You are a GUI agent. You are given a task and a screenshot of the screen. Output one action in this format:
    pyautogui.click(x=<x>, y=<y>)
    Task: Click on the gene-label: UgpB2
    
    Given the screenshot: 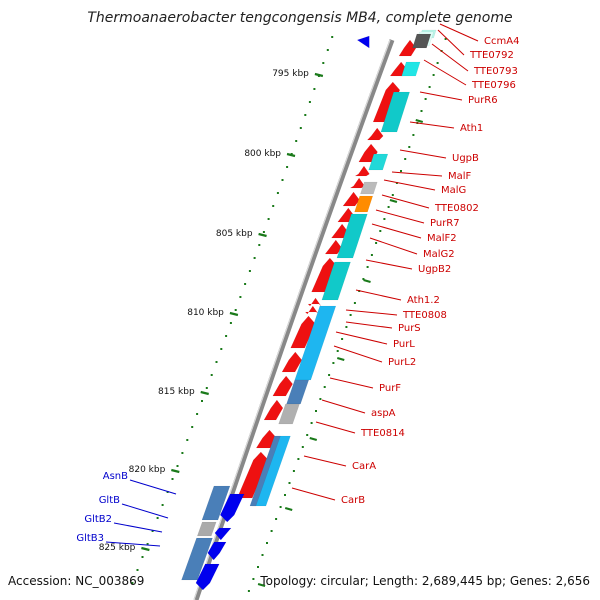 What is the action you would take?
    pyautogui.click(x=434, y=269)
    